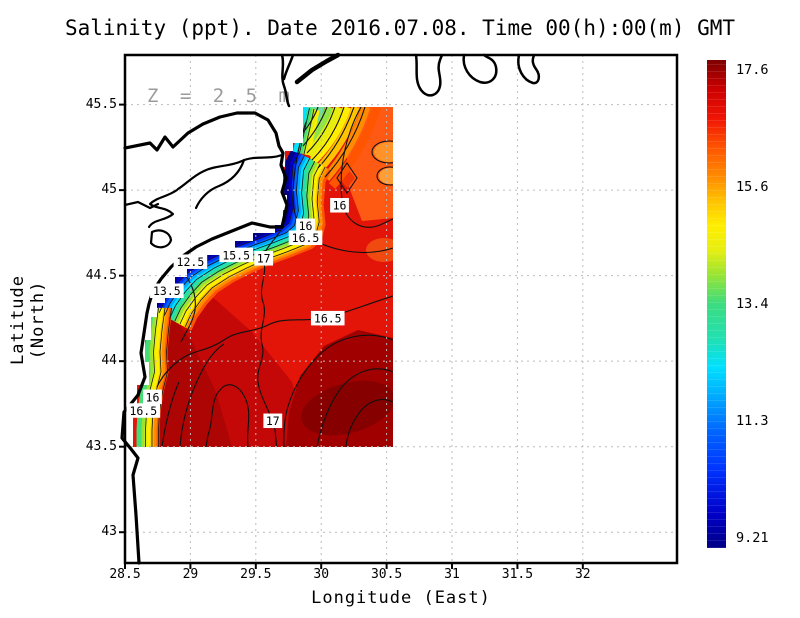 The height and width of the screenshot is (618, 800). I want to click on coastline-strip, so click(317, 68).